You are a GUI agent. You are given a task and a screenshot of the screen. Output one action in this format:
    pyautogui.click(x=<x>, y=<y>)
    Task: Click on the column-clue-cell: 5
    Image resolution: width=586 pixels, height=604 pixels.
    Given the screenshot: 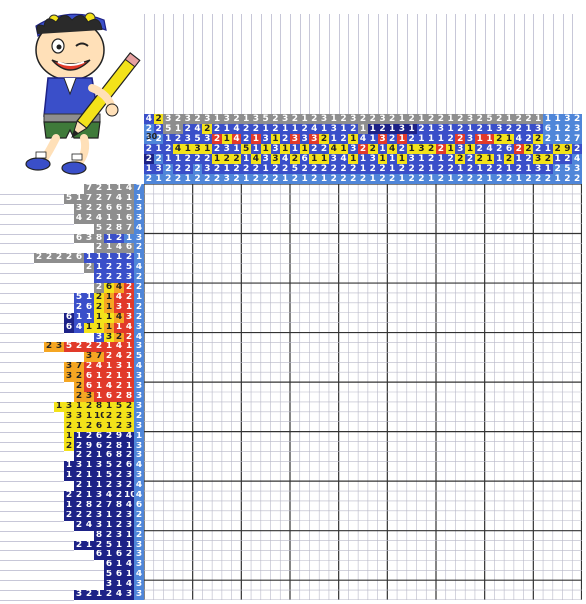 What is the action you would take?
    pyautogui.click(x=197, y=139)
    